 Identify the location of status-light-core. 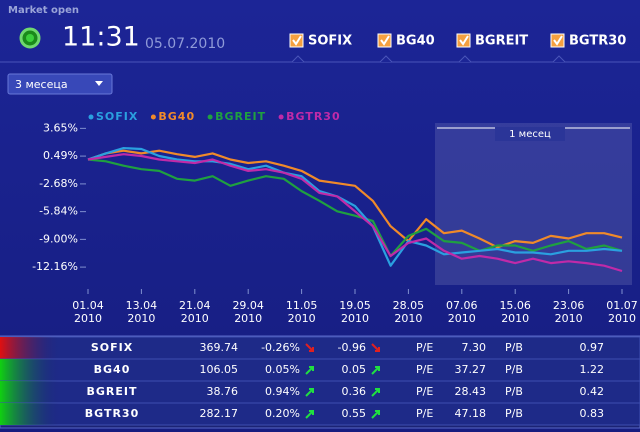
(30, 38).